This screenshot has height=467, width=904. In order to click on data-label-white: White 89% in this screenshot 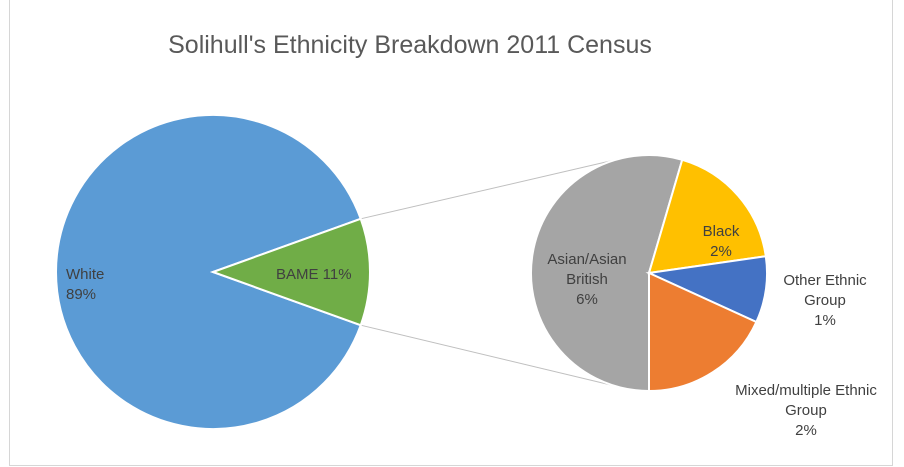, I will do `click(85, 284)`.